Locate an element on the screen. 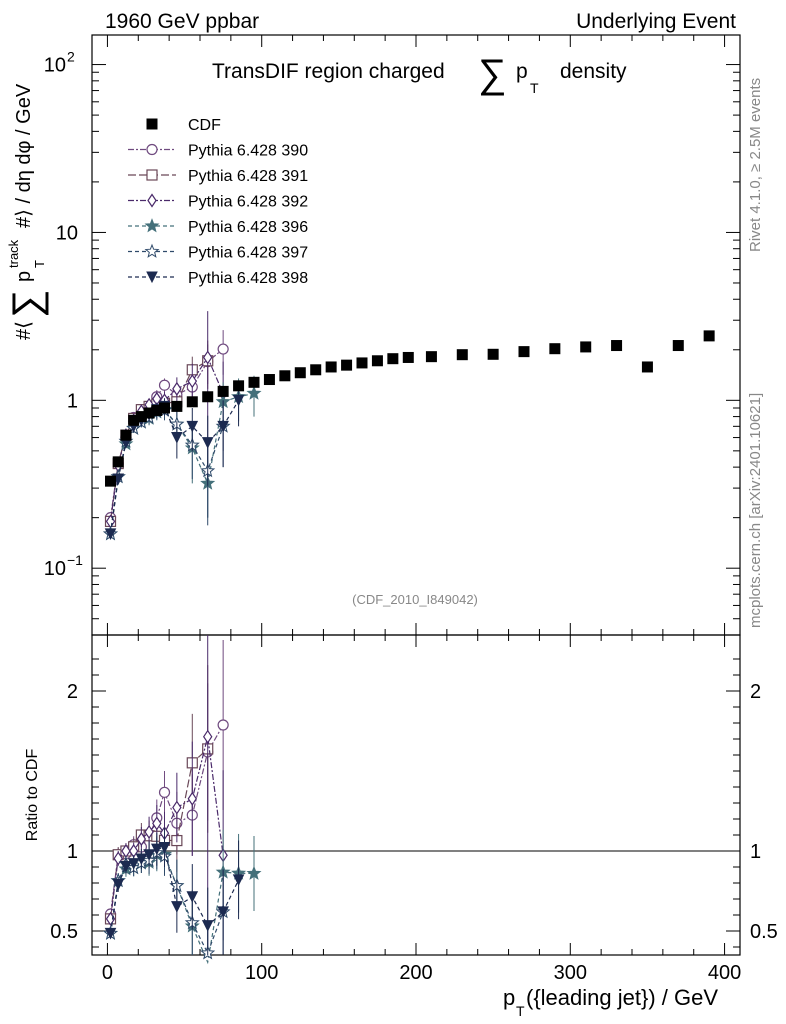 This screenshot has width=786, height=1024. ratio-tick-label-right: 0.5 is located at coordinates (764, 932).